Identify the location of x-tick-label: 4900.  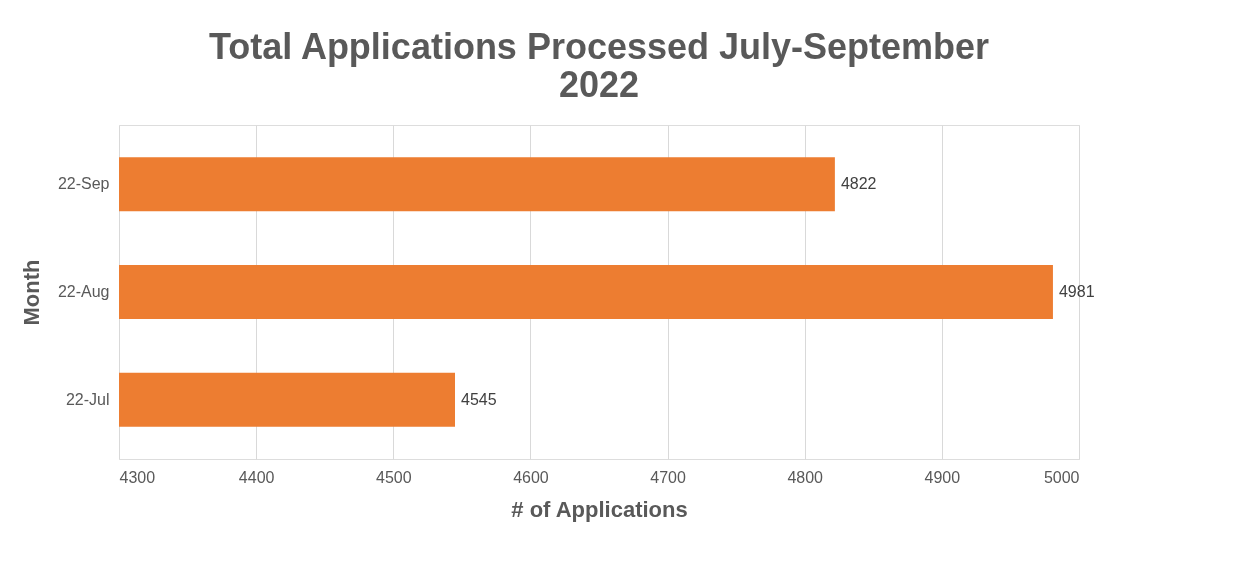
(942, 477).